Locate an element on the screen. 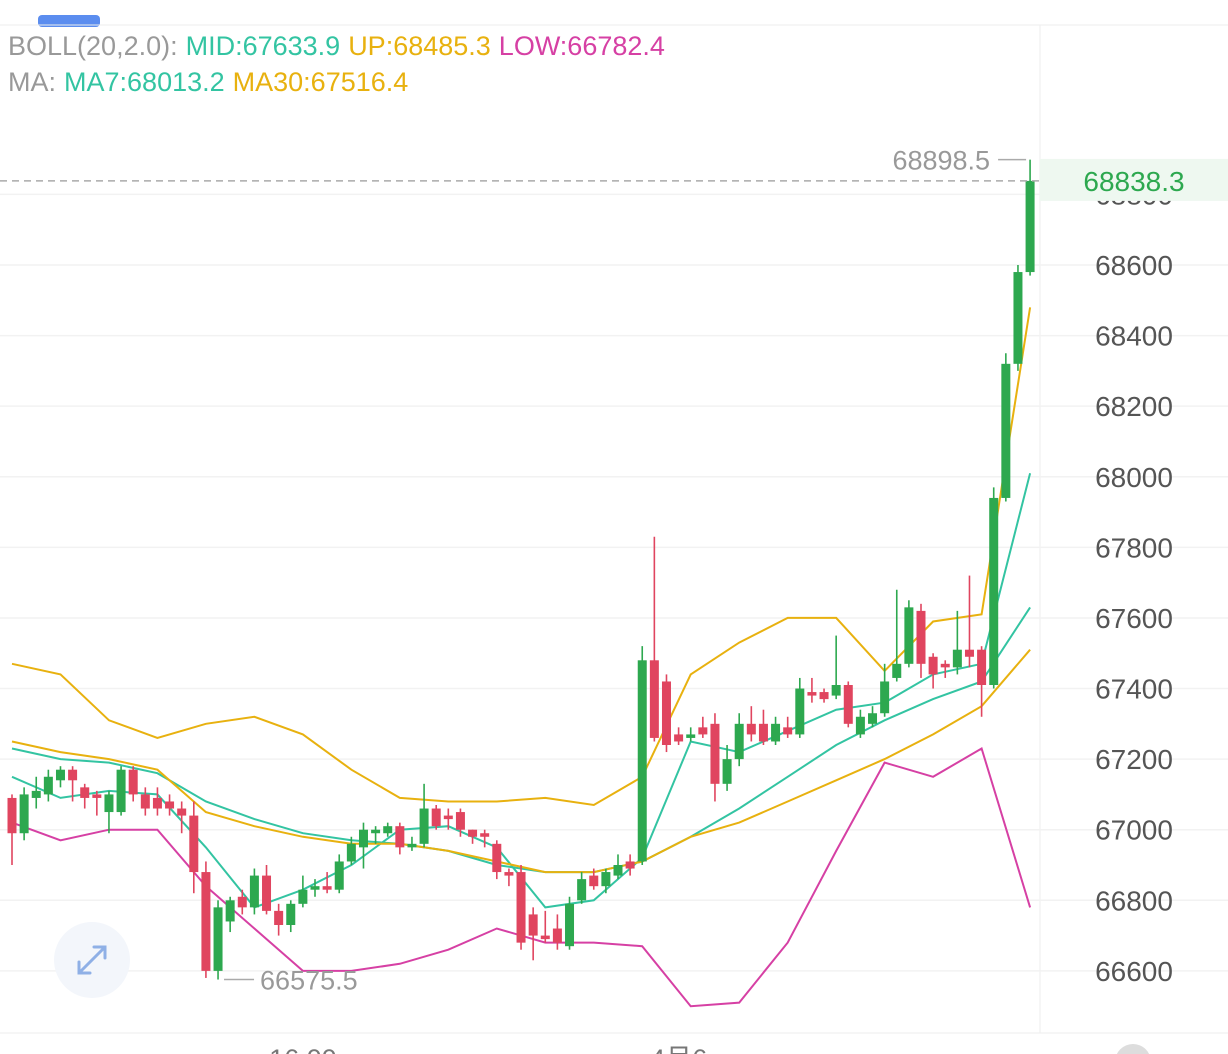  last-price-label: 68838.3 is located at coordinates (1133, 181).